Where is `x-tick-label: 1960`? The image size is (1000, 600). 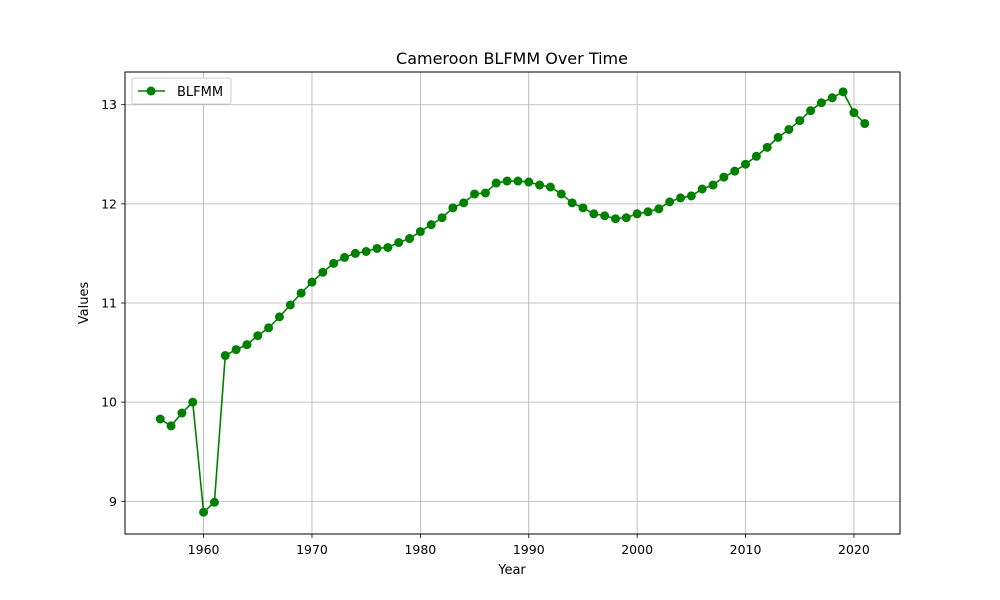
x-tick-label: 1960 is located at coordinates (204, 549).